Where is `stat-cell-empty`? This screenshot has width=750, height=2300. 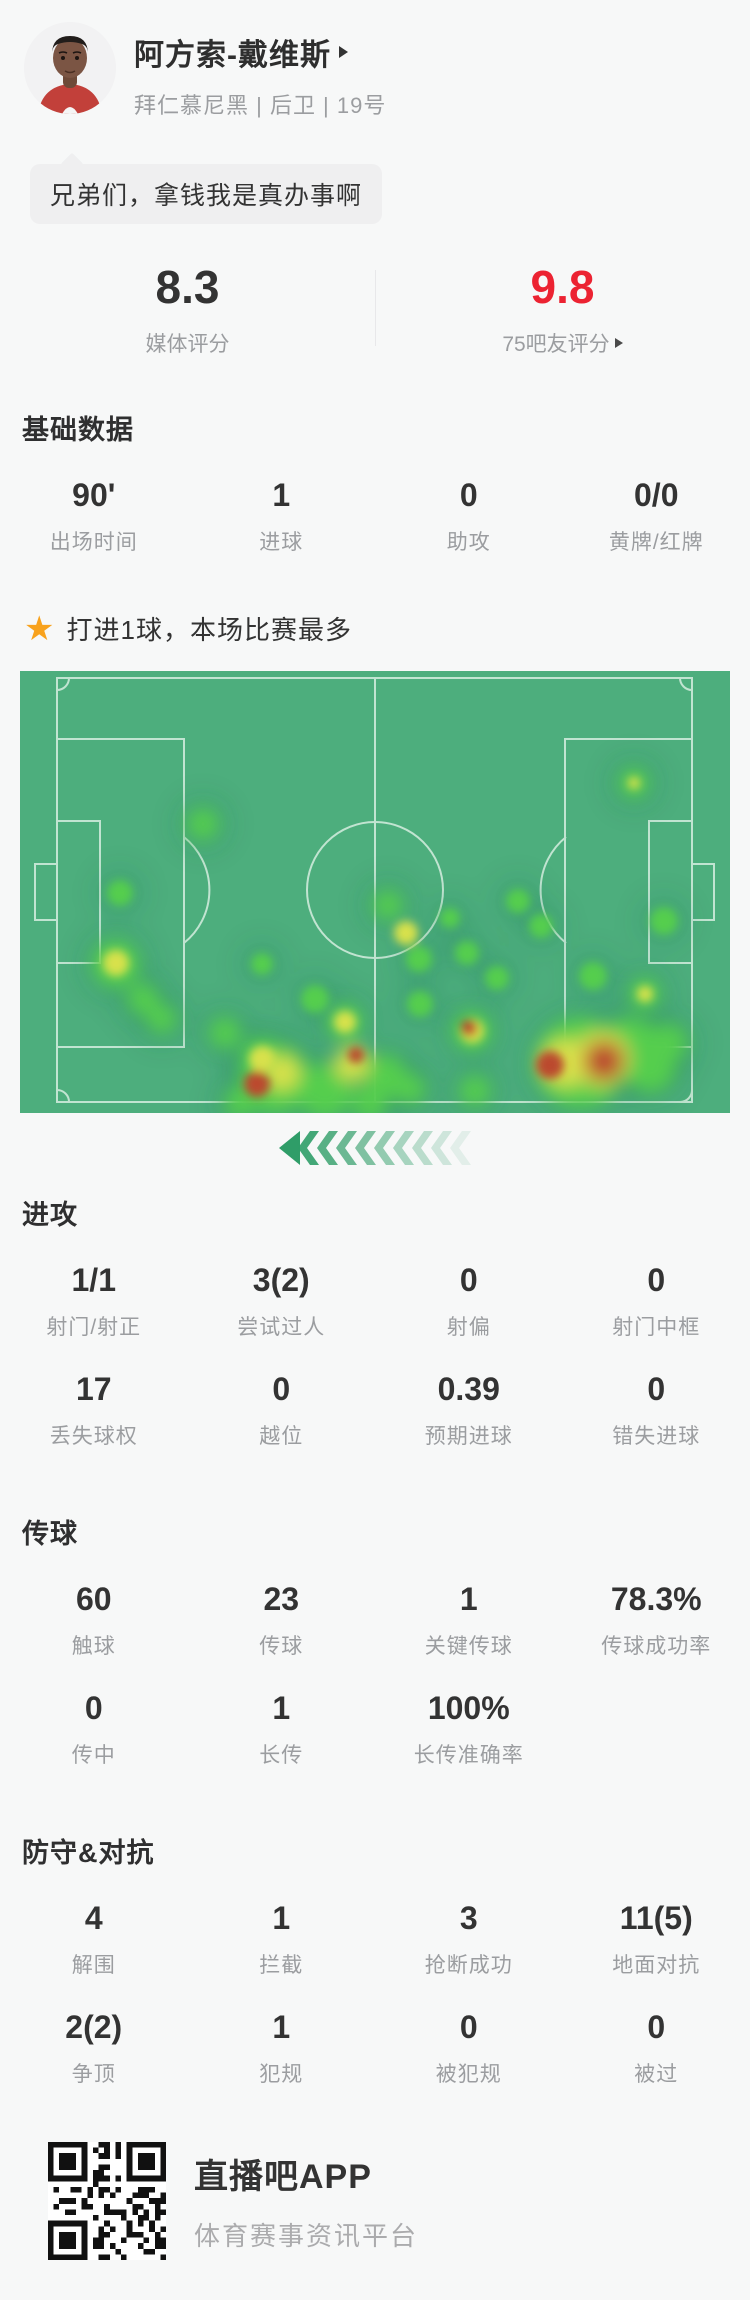
stat-cell-empty is located at coordinates (656, 1729).